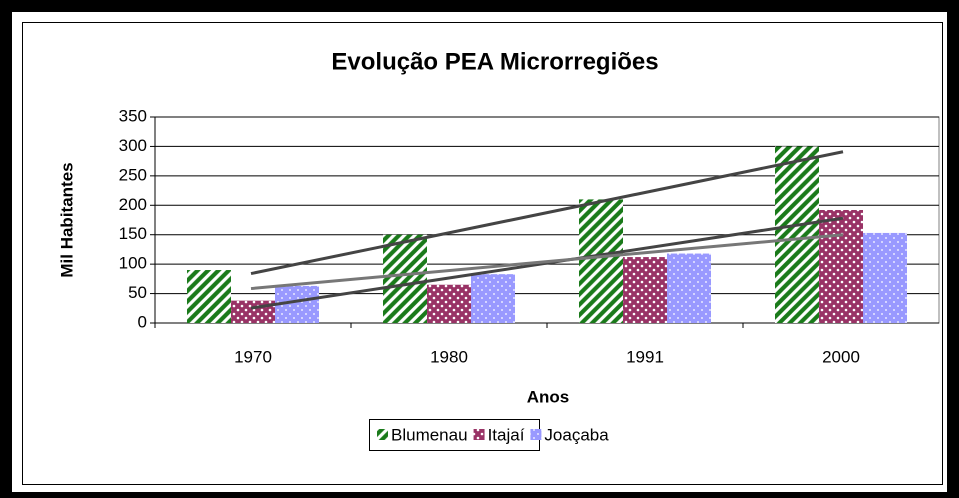  I want to click on chart-title: Evolução PEA Microrregiões, so click(494, 61).